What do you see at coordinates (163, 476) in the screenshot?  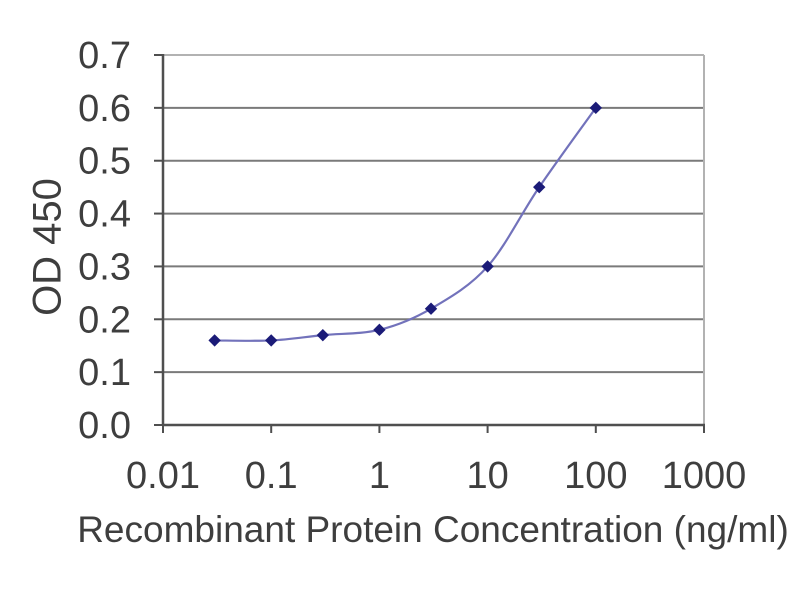 I see `x-tick-label: 0.01` at bounding box center [163, 476].